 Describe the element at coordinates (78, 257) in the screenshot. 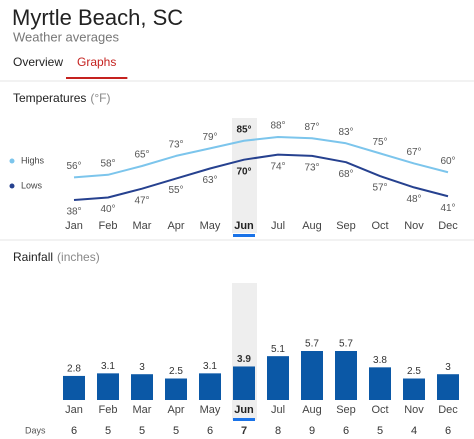

I see `section-unit: (inches)` at that location.